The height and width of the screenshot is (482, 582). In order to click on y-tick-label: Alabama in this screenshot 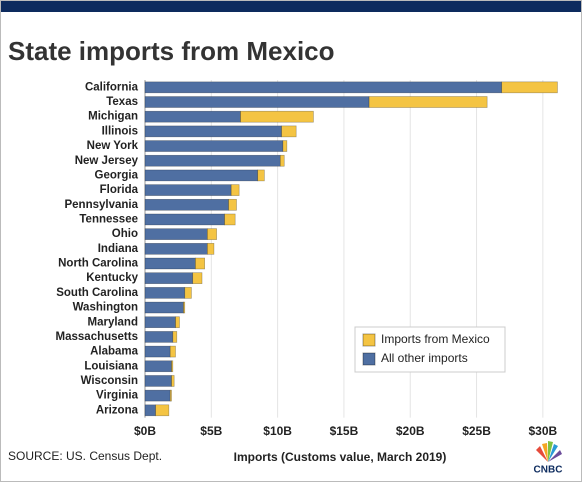, I will do `click(114, 352)`.